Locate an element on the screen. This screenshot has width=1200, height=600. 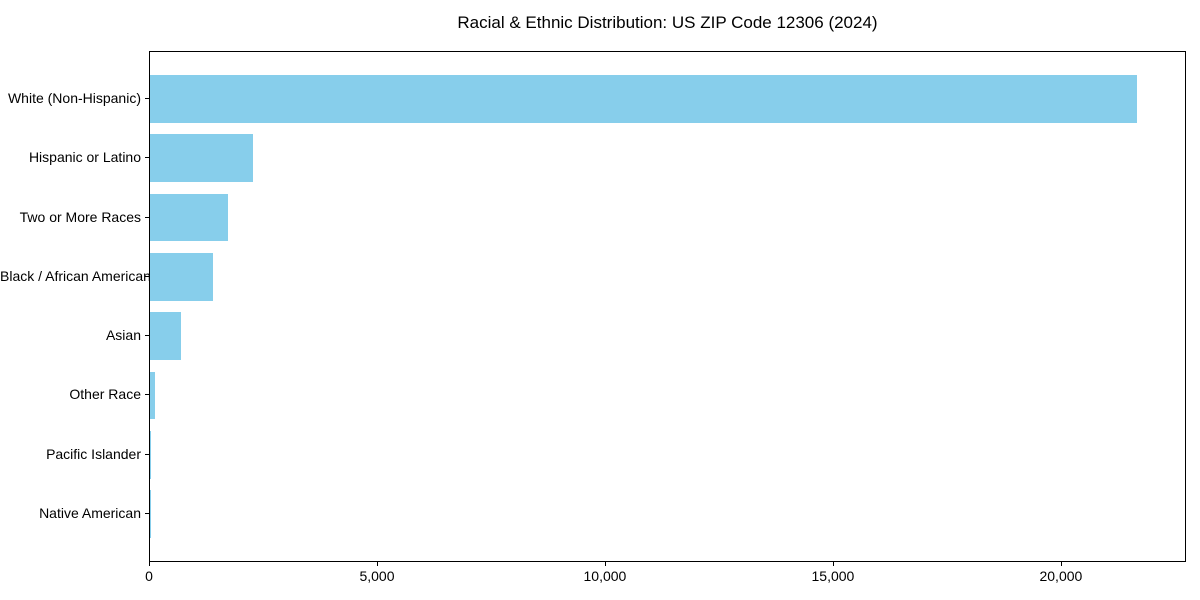
y-axis-label: Pacific Islander is located at coordinates (93, 453).